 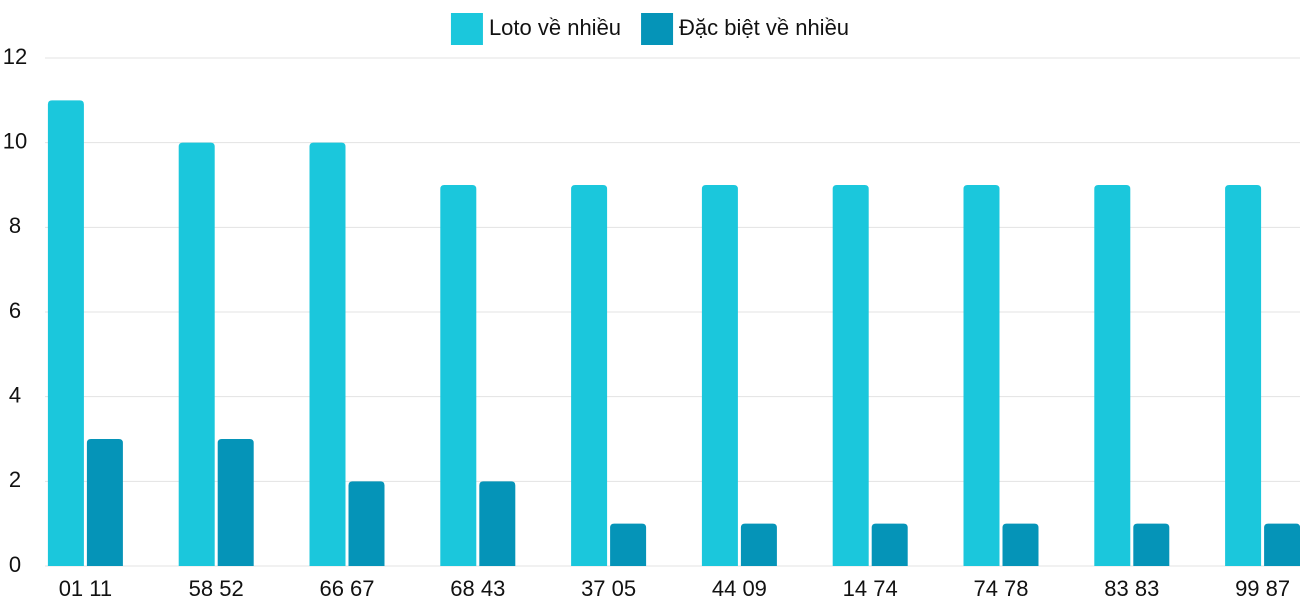 I want to click on legend: Loto về nhiều Đặc biệt về nhiều, so click(x=649, y=29).